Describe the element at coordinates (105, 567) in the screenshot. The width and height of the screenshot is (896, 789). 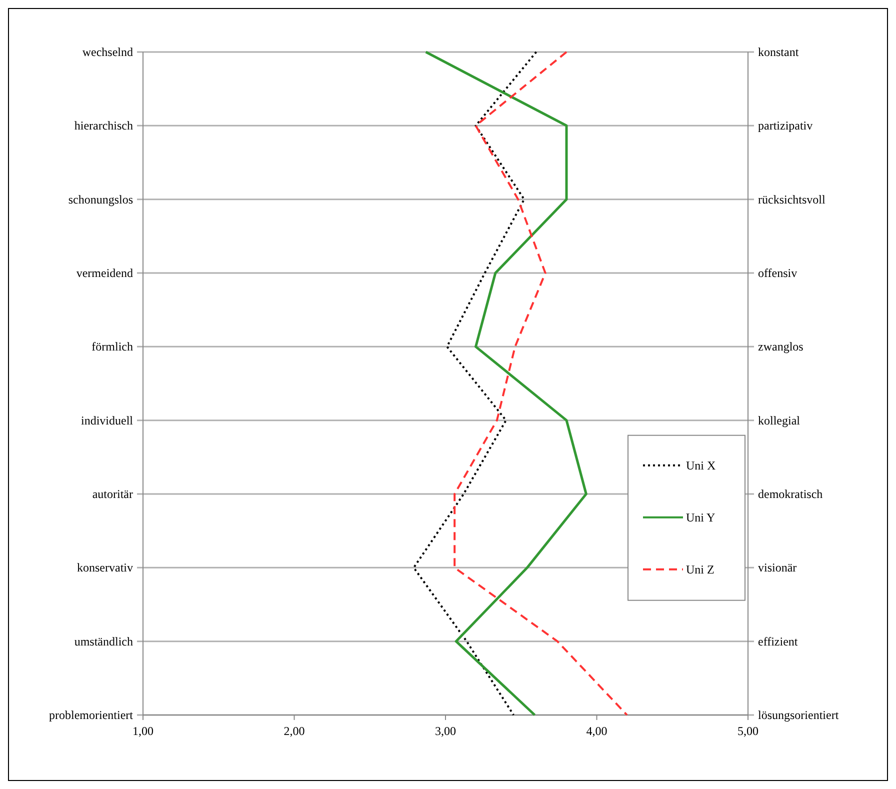
I see `y-tick-label: konservativ` at that location.